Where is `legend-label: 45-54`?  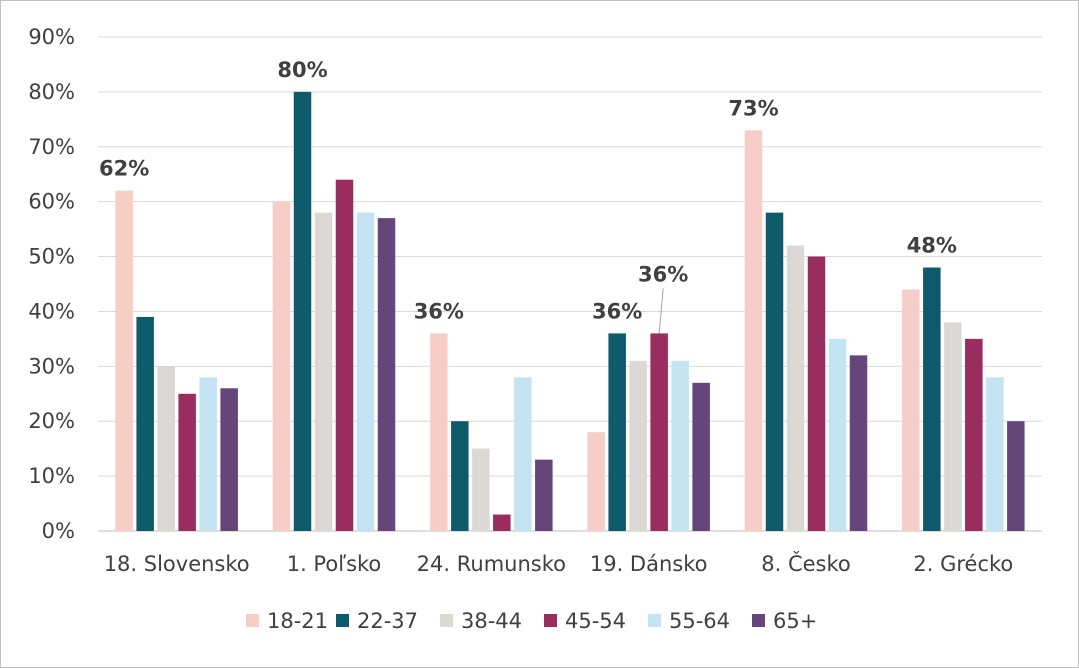
legend-label: 45-54 is located at coordinates (595, 621).